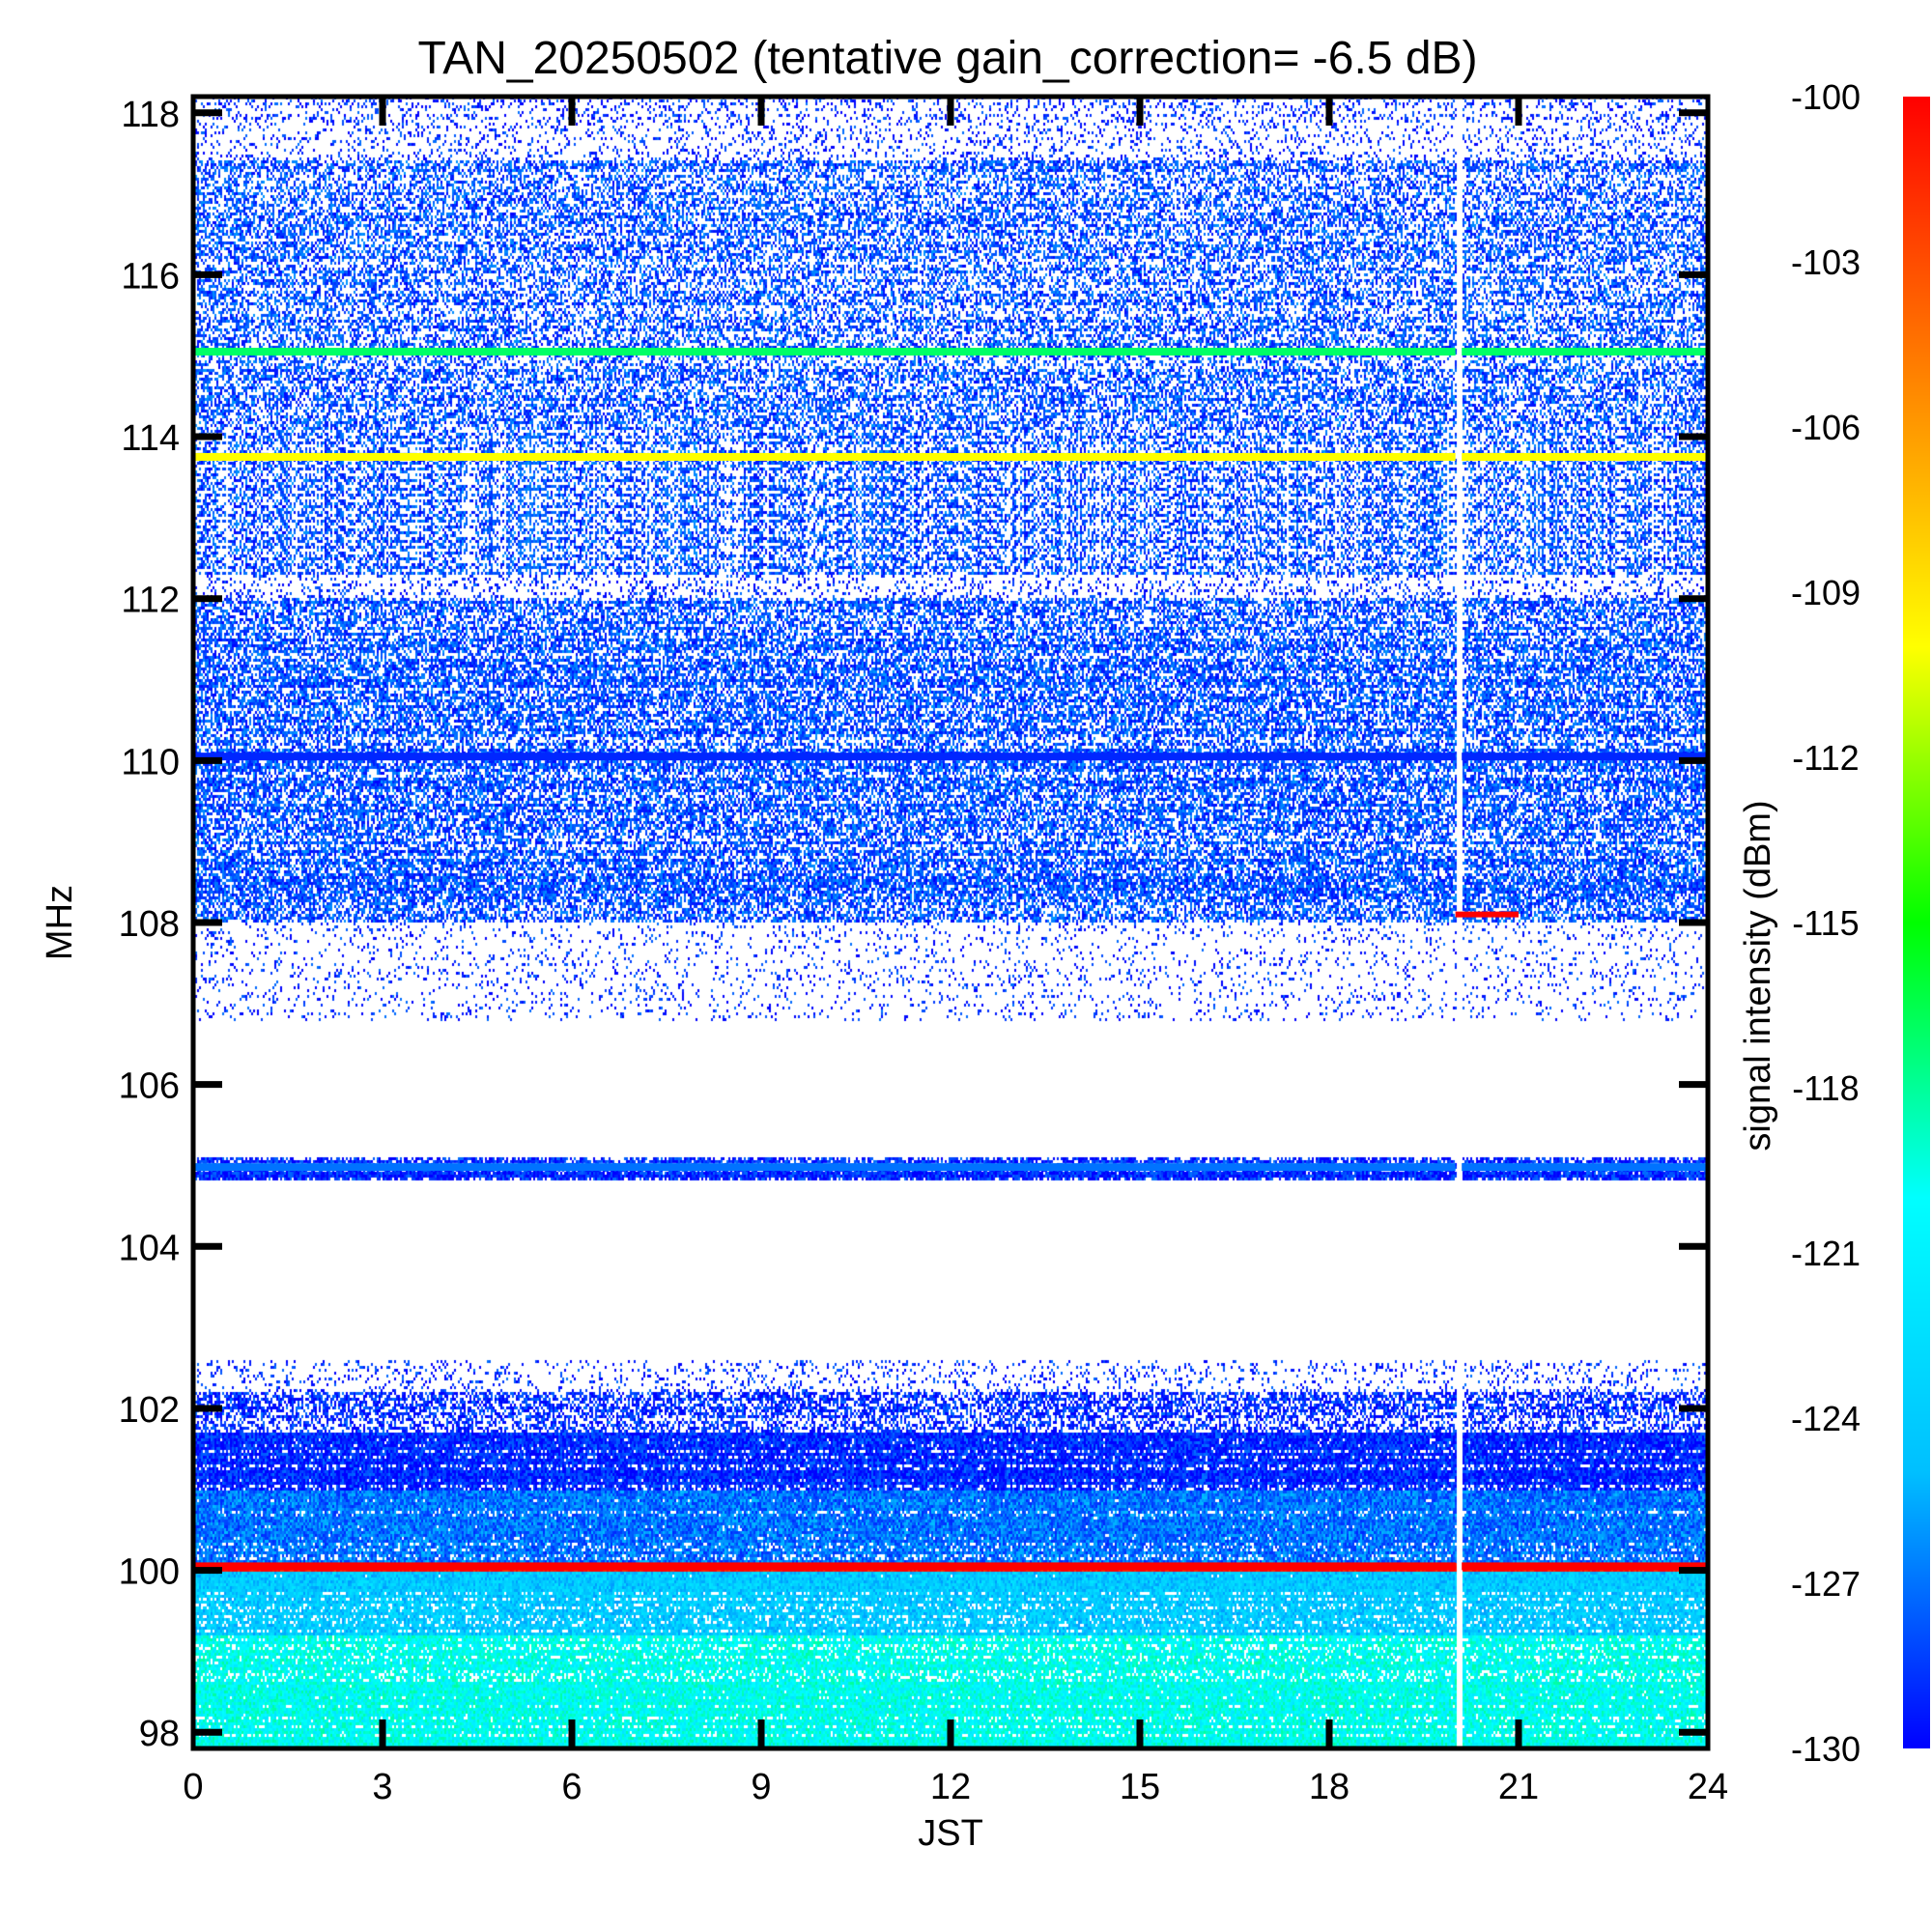  I want to click on x-axis-tick-labels: 0 3 6 9 12 15 18 21 24, so click(955, 1787).